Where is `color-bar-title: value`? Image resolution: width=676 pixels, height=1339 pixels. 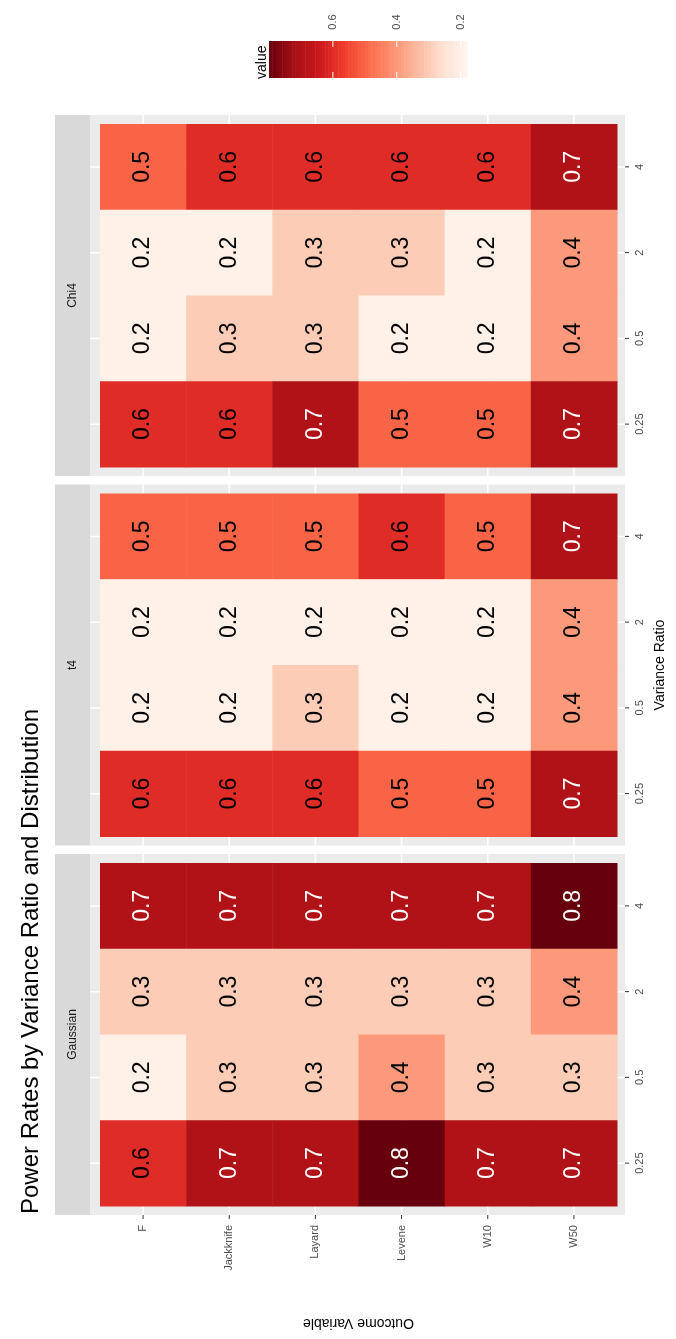 color-bar-title: value is located at coordinates (260, 62).